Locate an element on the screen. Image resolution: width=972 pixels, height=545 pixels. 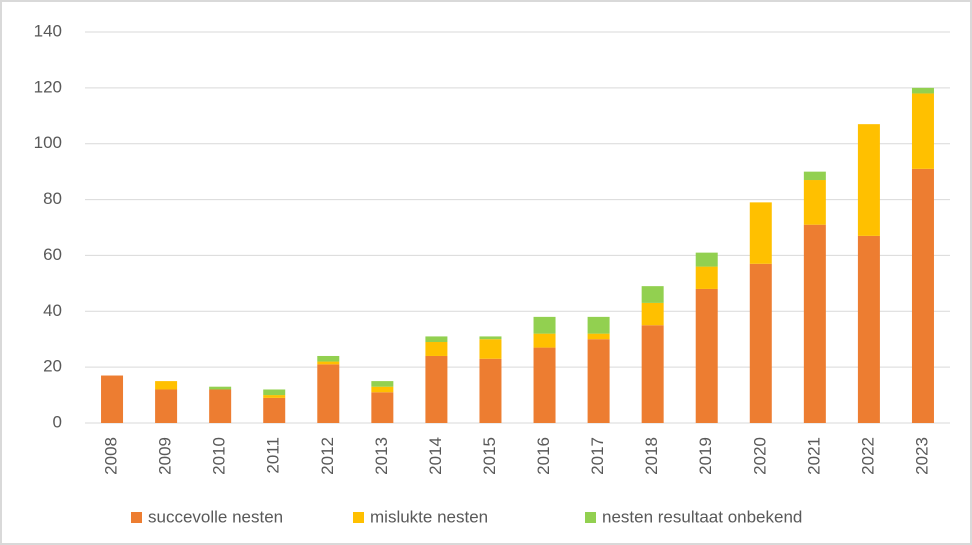
x-tick-label: 2009 is located at coordinates (165, 456).